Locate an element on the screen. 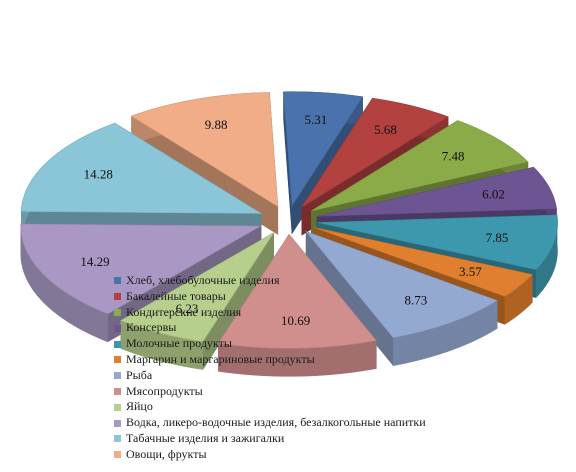  legend-item-6: Рыба is located at coordinates (270, 376).